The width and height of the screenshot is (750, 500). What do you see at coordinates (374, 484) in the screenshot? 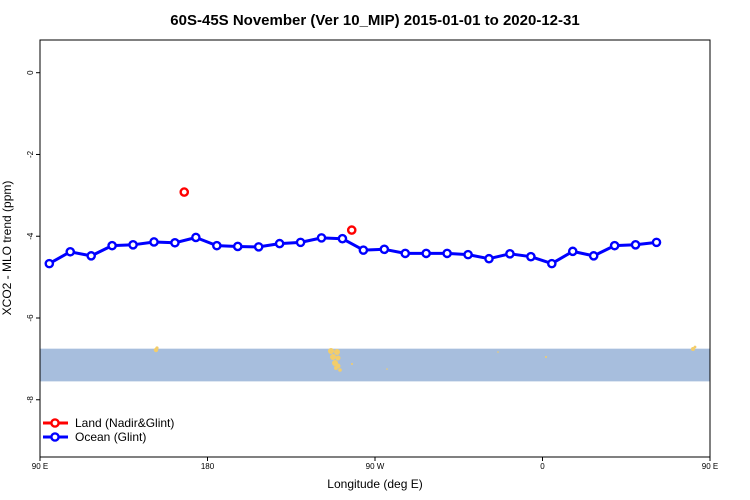
I see `x-axis-title: Longitude (deg E)` at bounding box center [374, 484].